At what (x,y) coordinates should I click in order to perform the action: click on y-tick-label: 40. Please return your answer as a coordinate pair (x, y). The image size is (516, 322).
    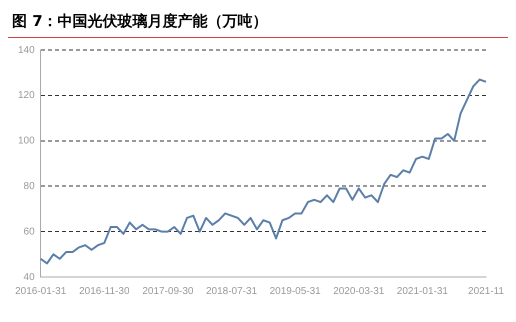
    Looking at the image, I should click on (30, 277).